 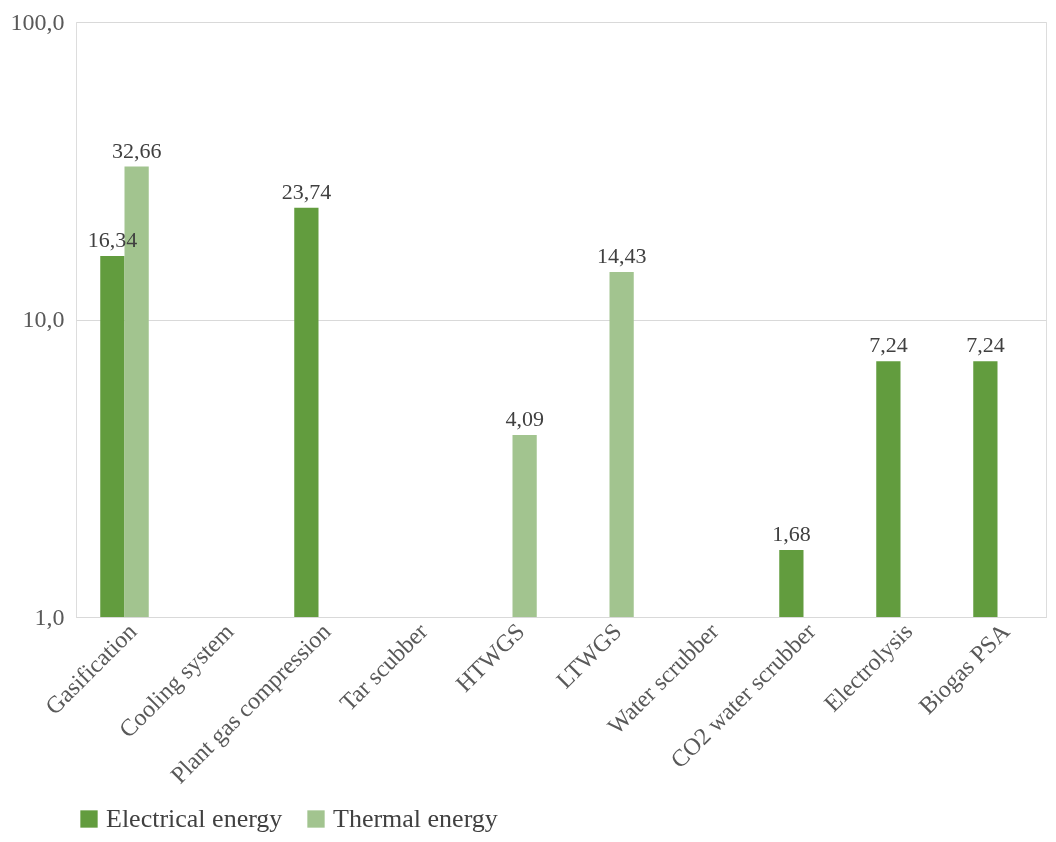 What do you see at coordinates (415, 818) in the screenshot?
I see `legend-label: Thermal energy` at bounding box center [415, 818].